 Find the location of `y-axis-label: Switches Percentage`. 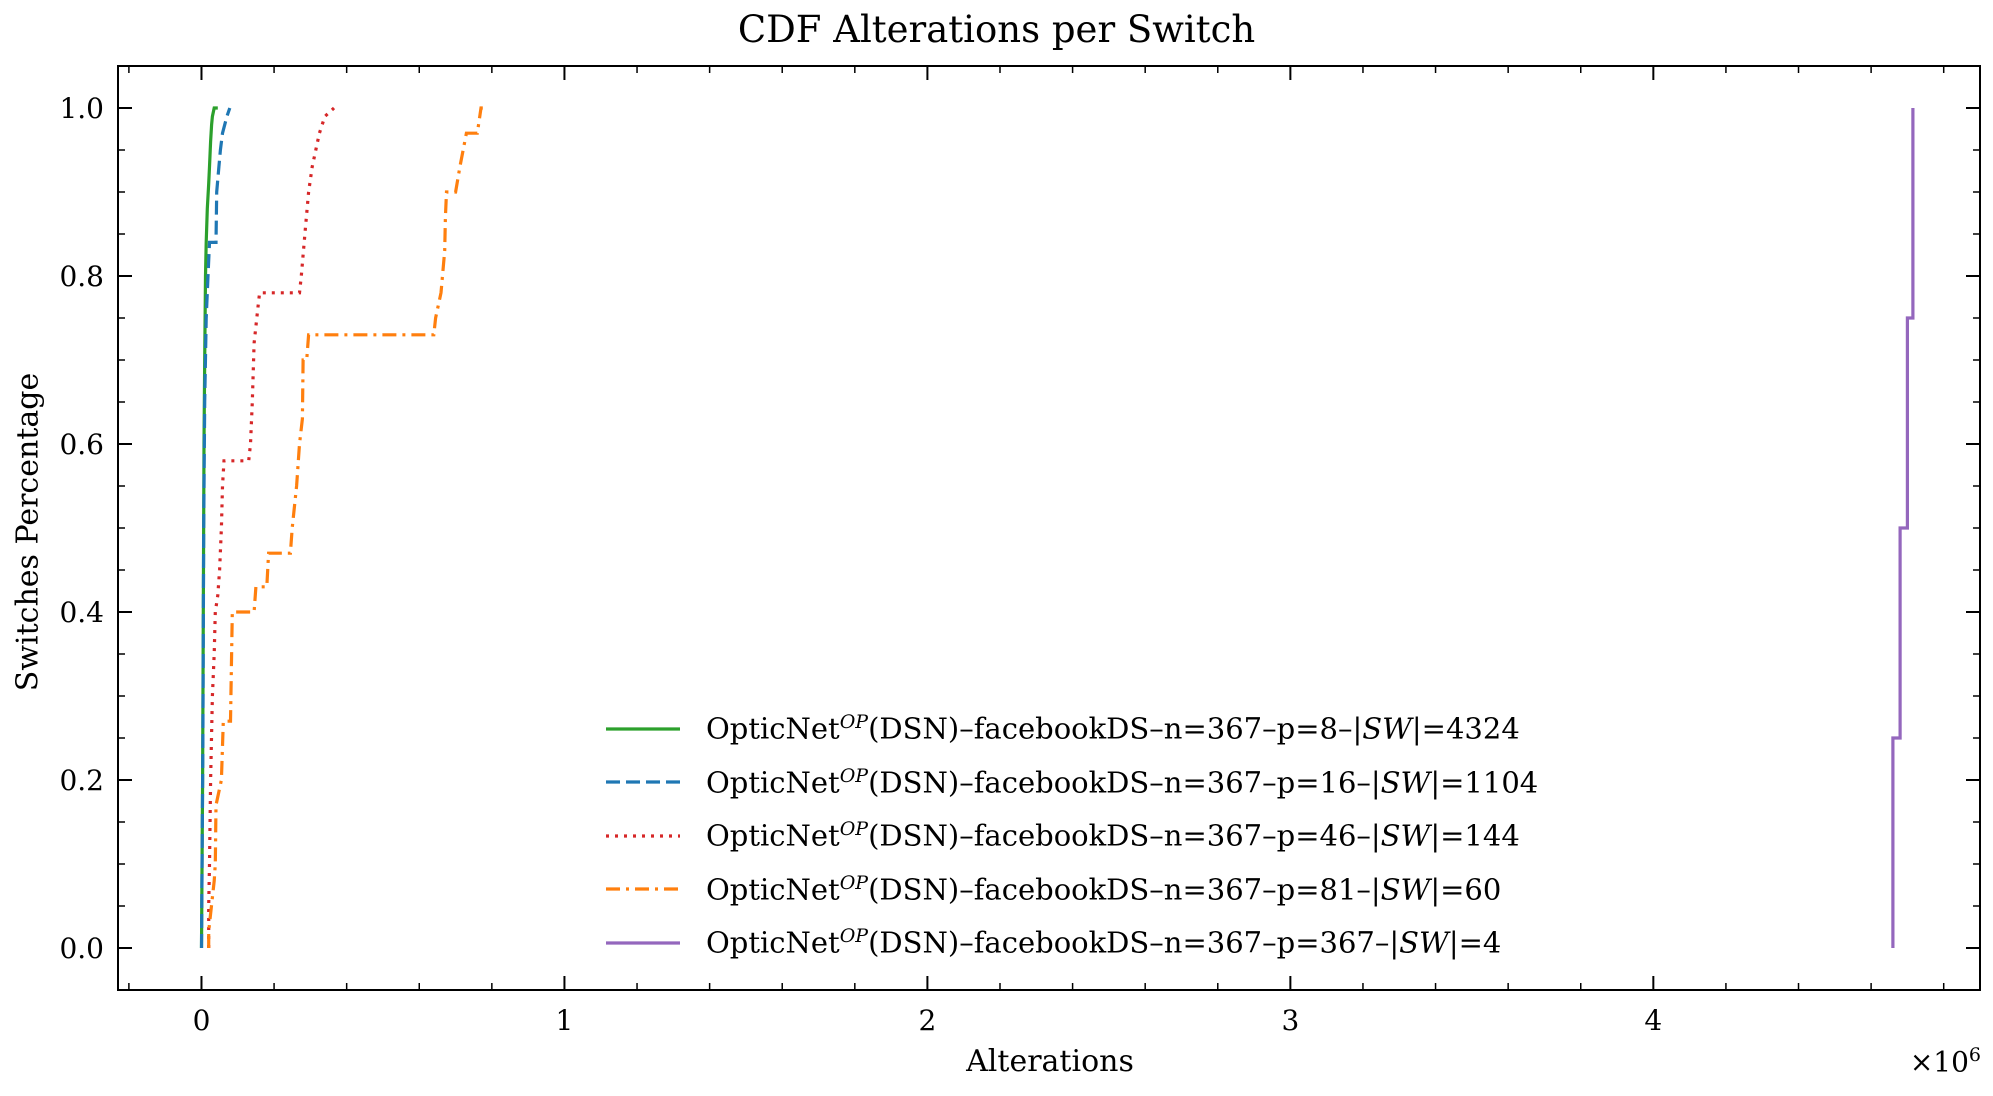

y-axis-label: Switches Percentage is located at coordinates (28, 532).